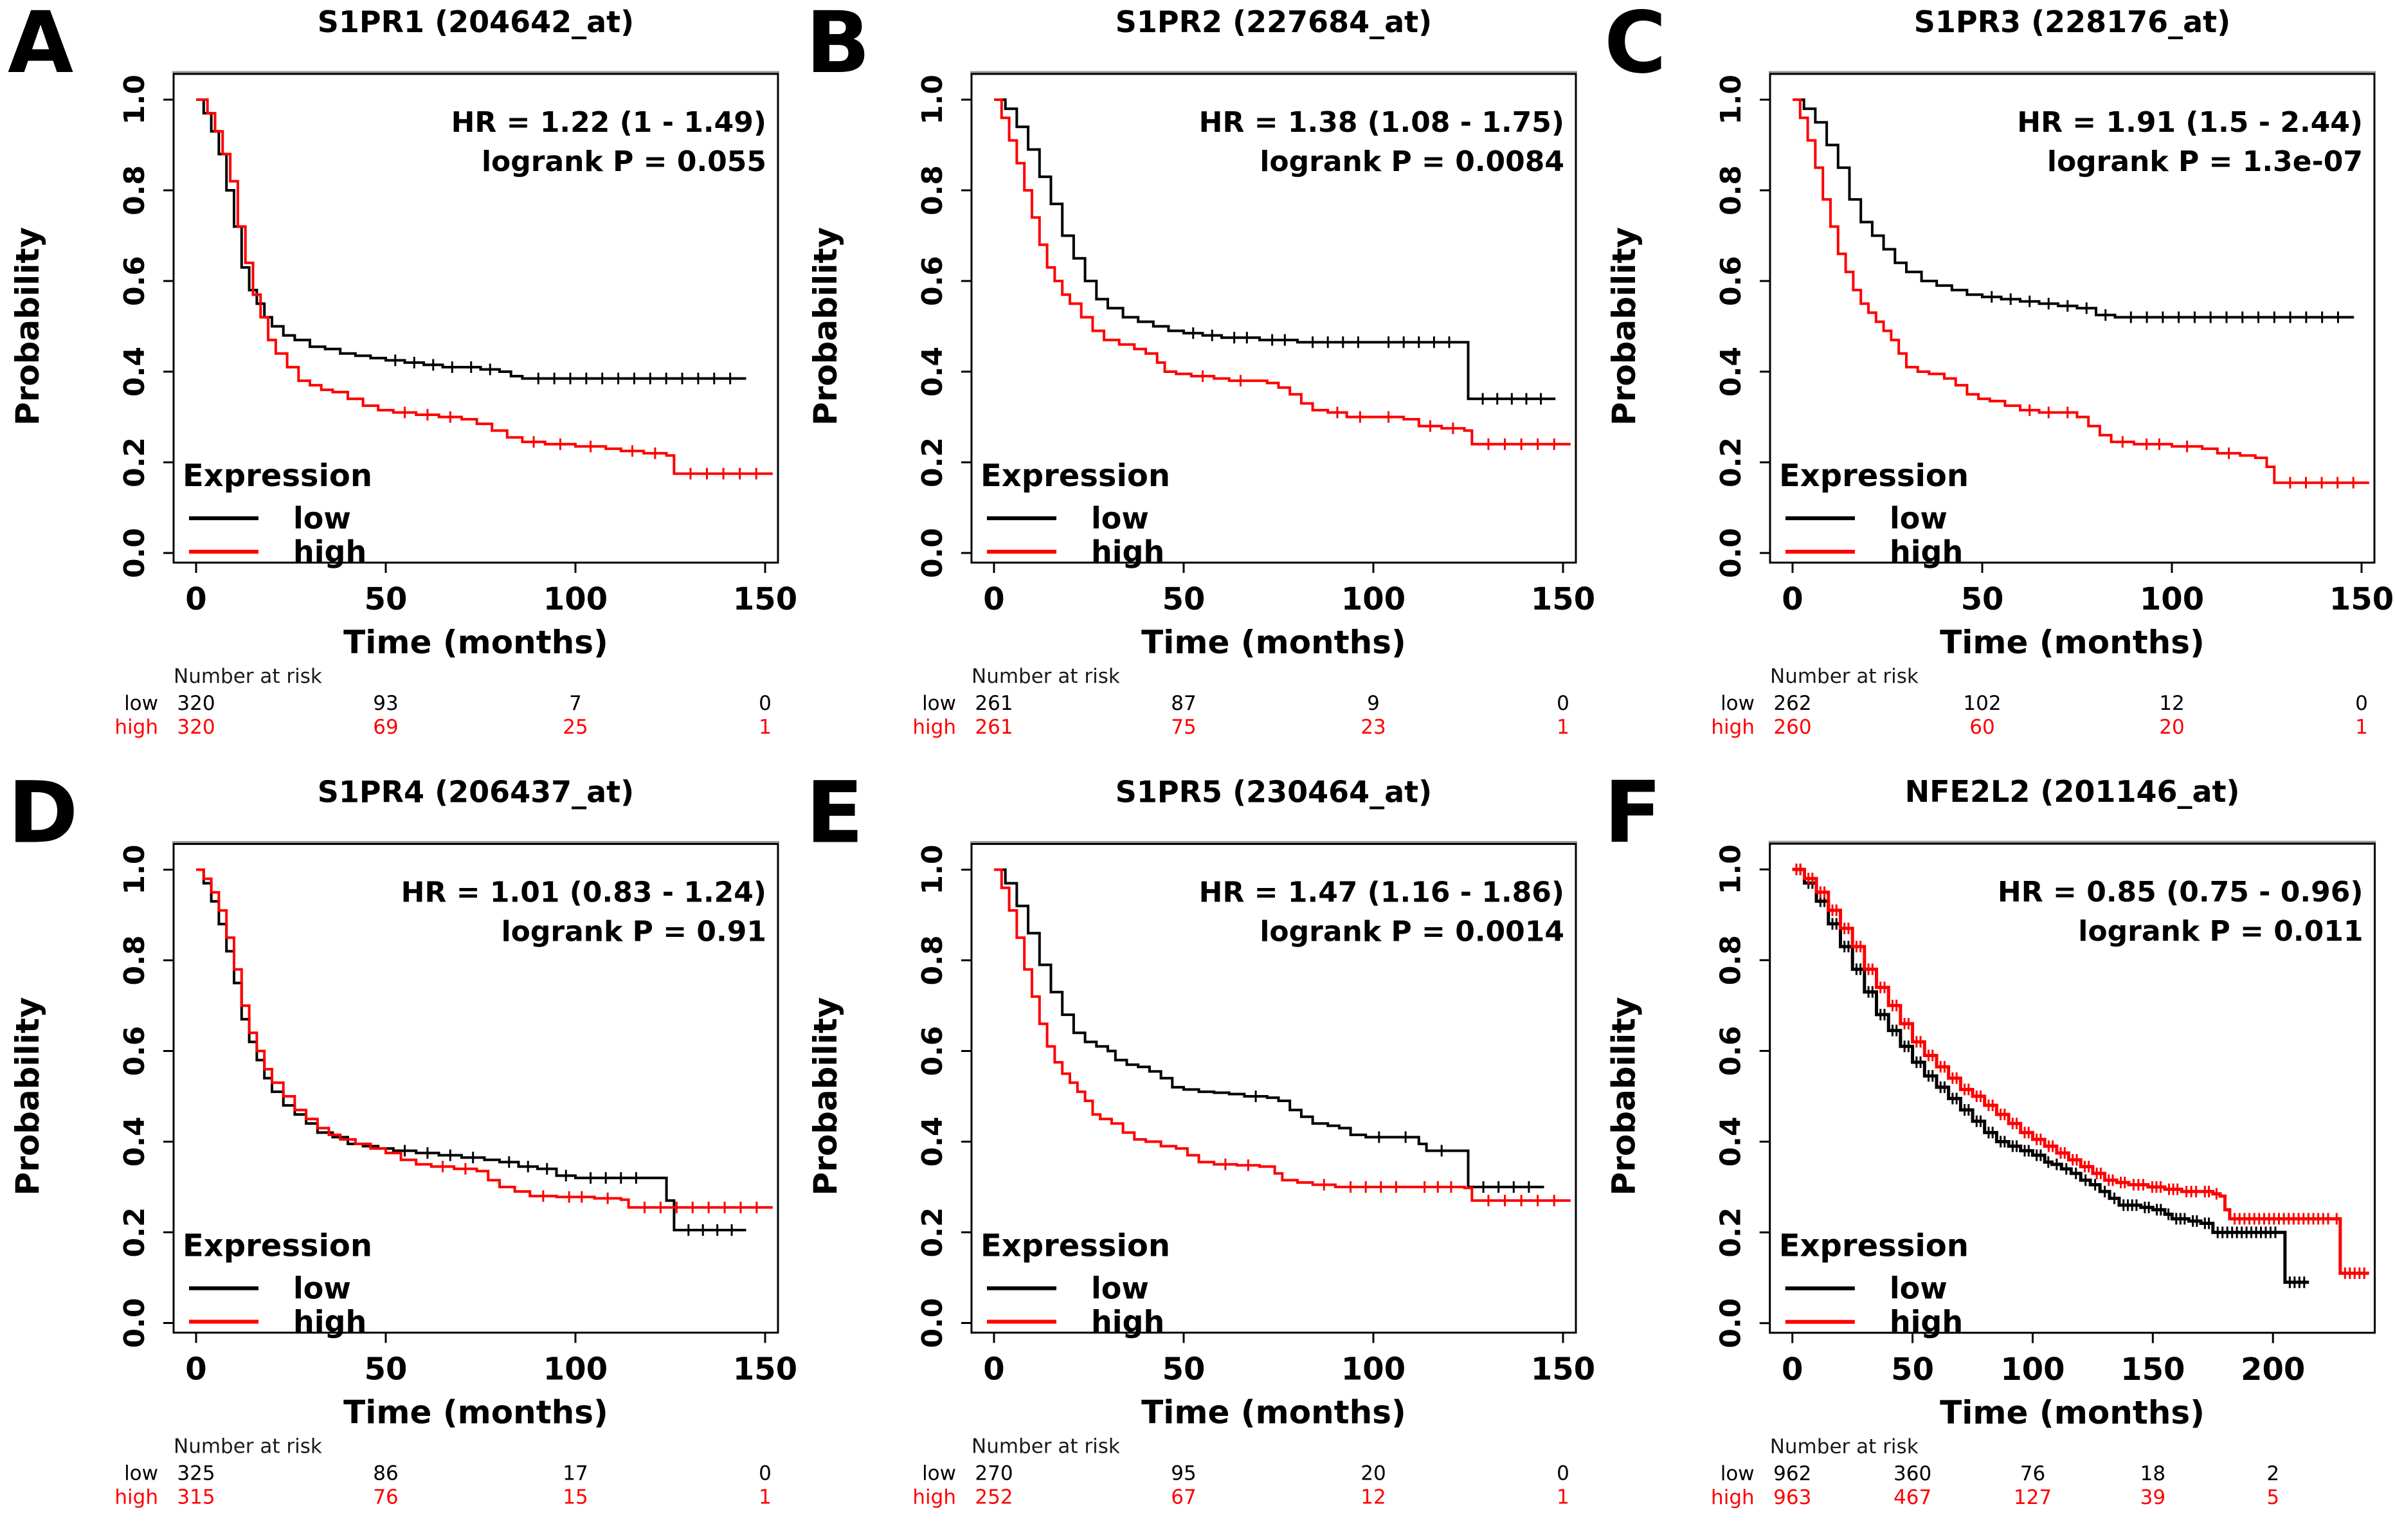 The image size is (2395, 1540). Describe the element at coordinates (634, 932) in the screenshot. I see `logrank-annotation: logrank P = 0.91` at that location.